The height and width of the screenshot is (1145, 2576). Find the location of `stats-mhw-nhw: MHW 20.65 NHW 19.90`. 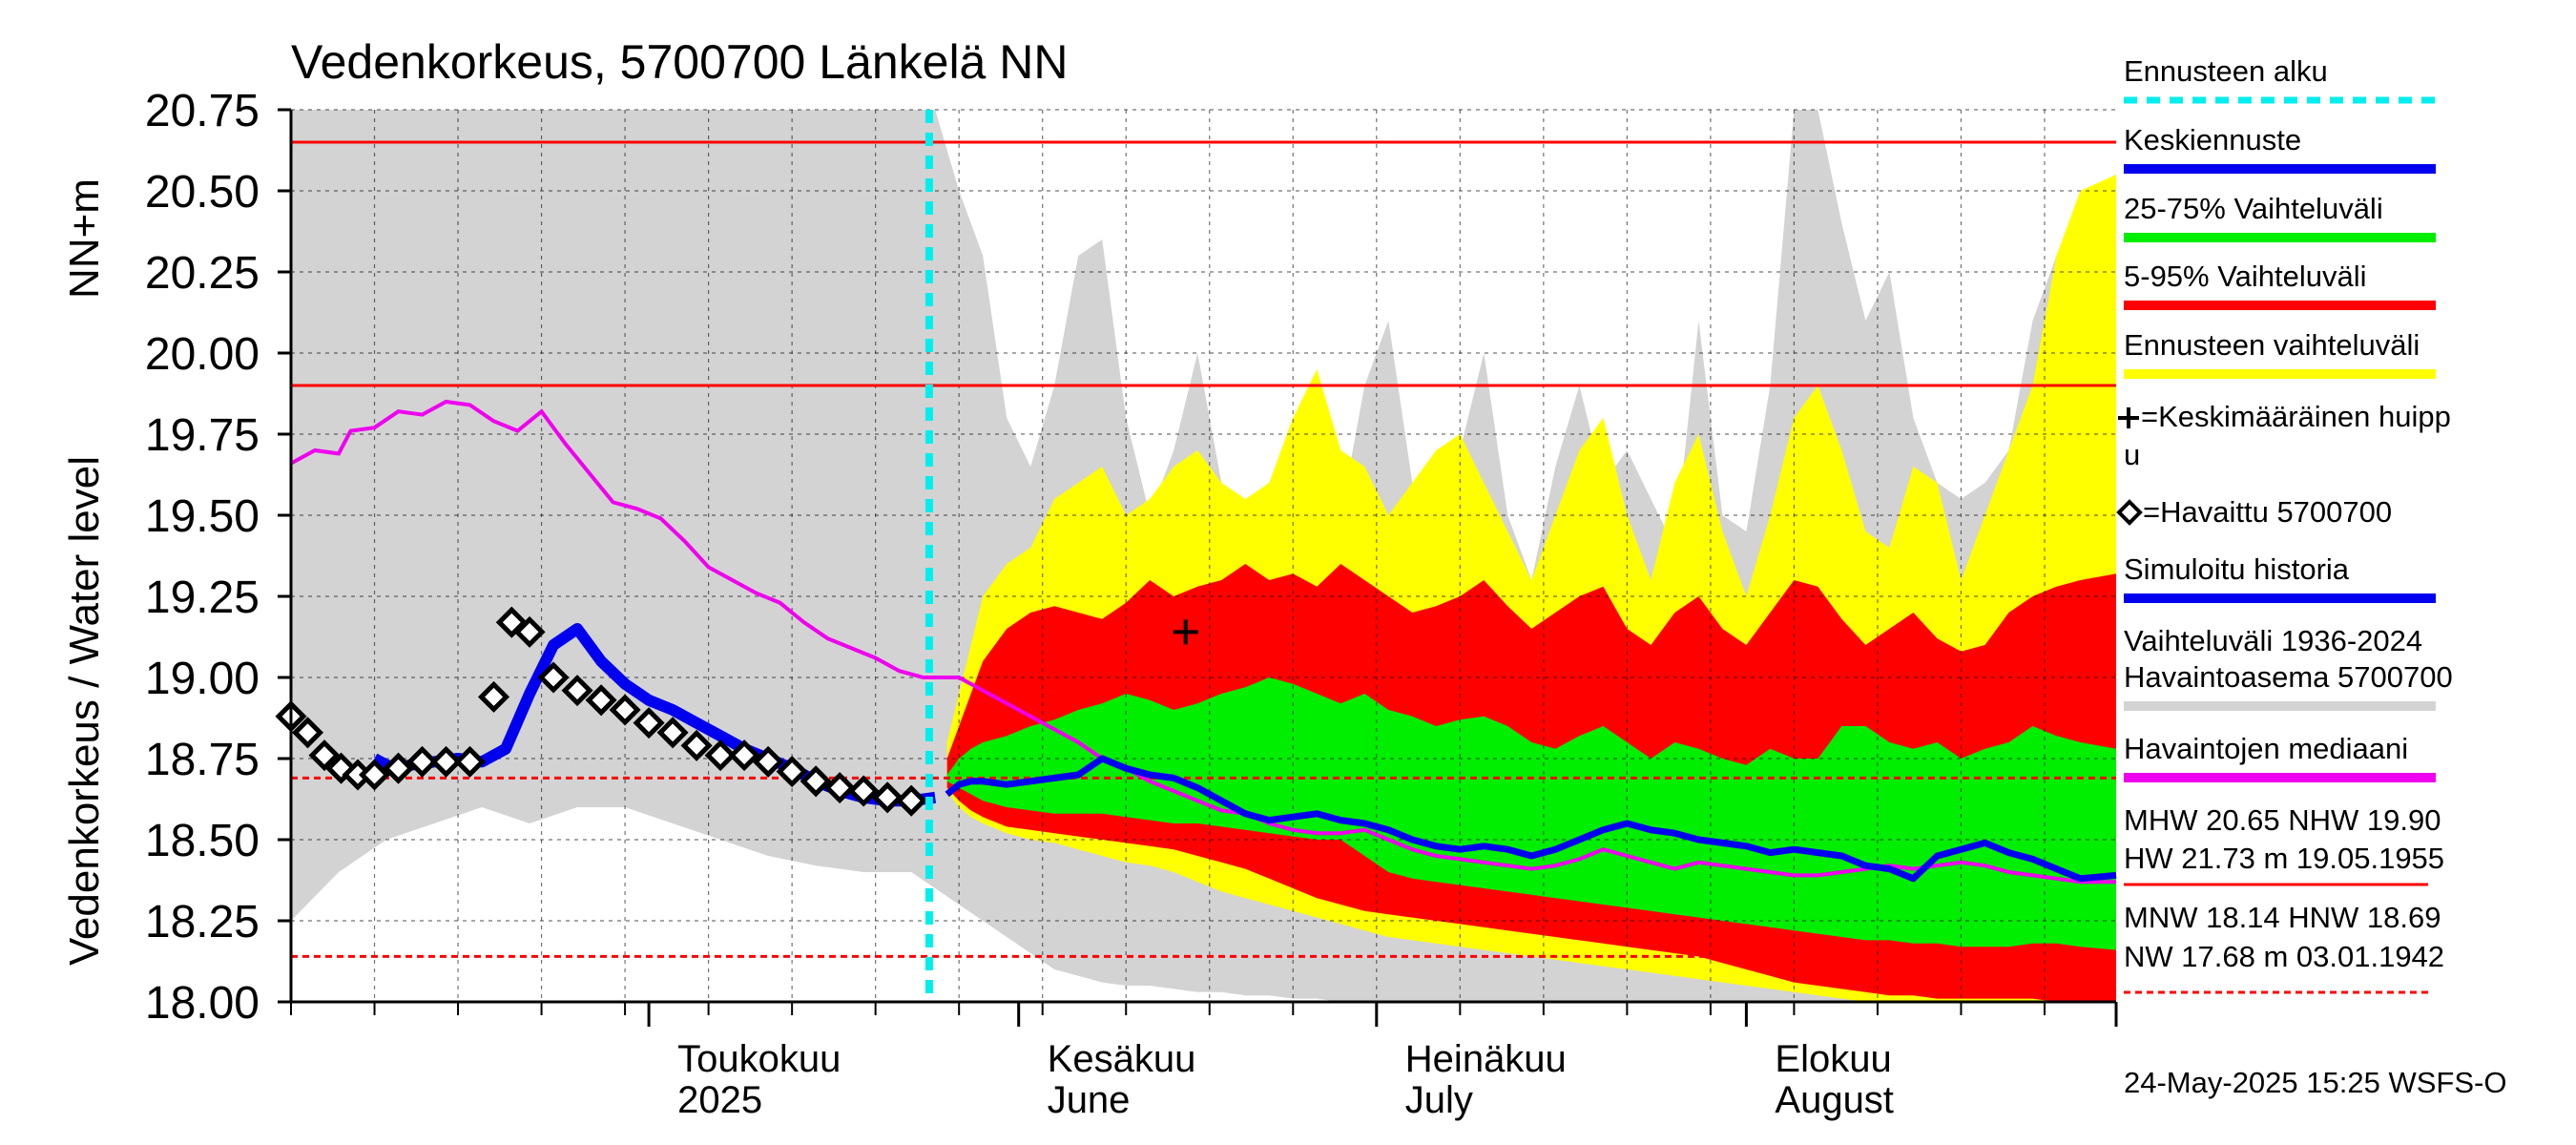

stats-mhw-nhw: MHW 20.65 NHW 19.90 is located at coordinates (2282, 820).